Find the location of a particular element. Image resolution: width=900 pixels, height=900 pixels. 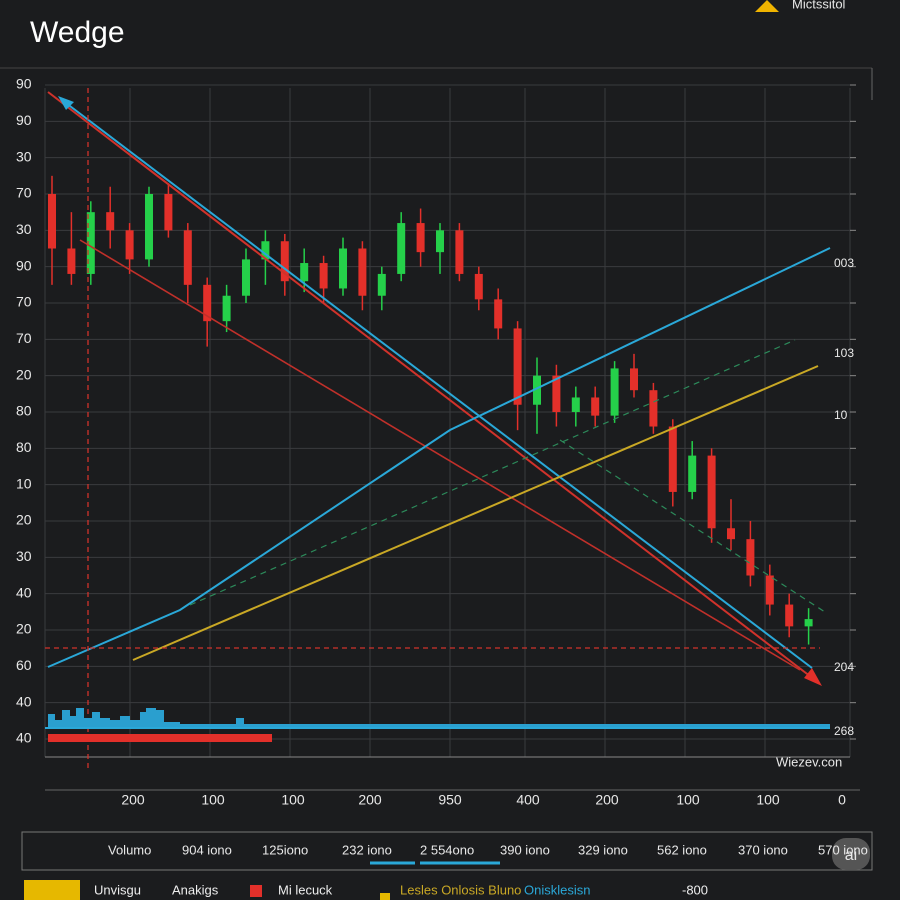

footer-cell: 370 iono is located at coordinates (763, 849).